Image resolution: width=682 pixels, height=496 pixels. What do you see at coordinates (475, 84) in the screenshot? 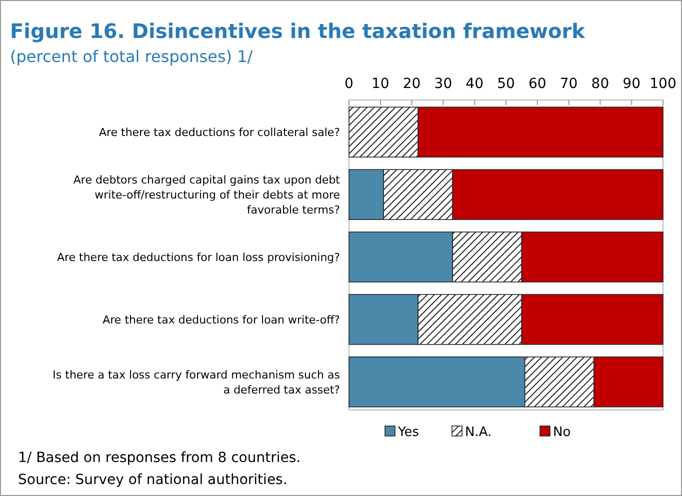
I see `x-tick-label: 40` at bounding box center [475, 84].